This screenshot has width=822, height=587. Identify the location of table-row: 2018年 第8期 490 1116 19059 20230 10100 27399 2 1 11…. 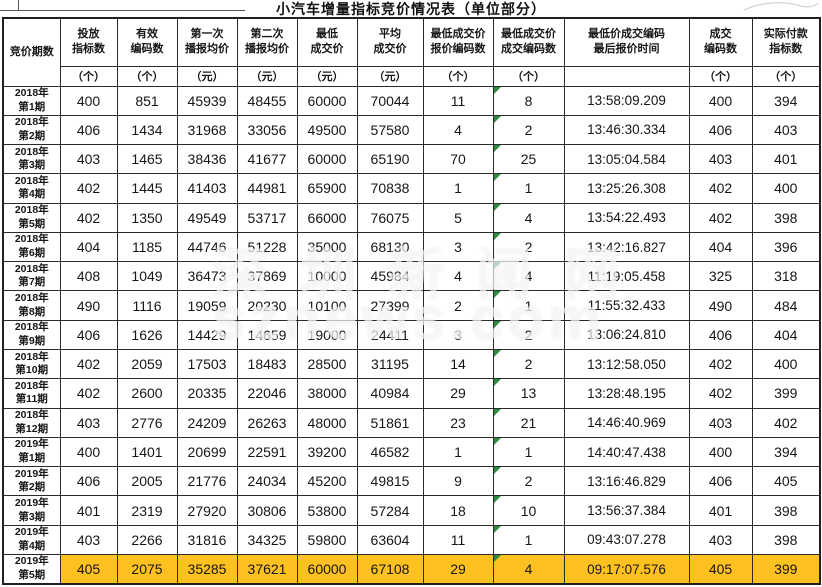
(411, 305).